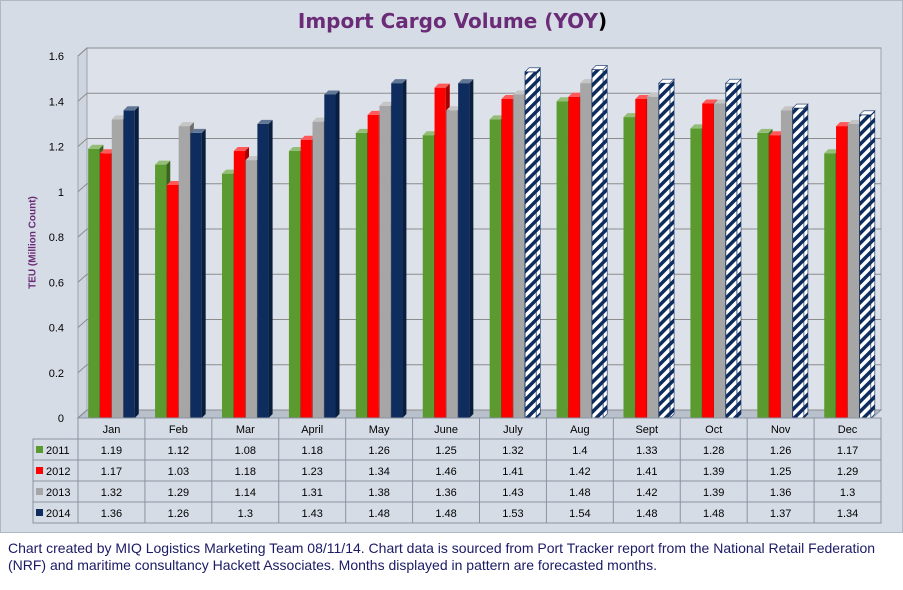 The image size is (903, 590). I want to click on x-tick-label: April, so click(312, 430).